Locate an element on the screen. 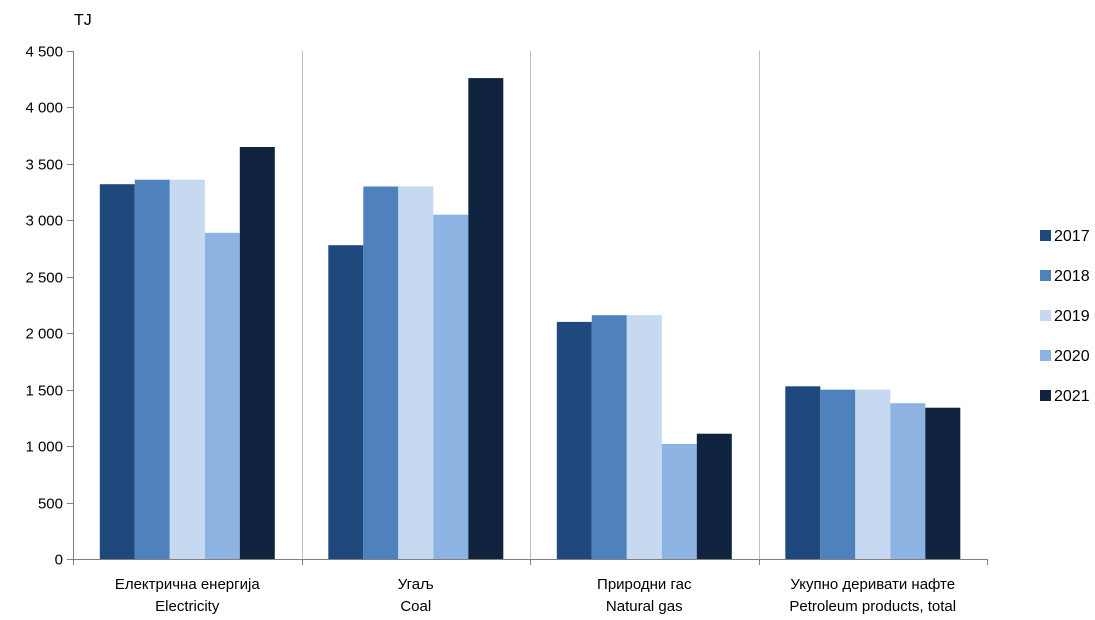  category-label-english: Coal is located at coordinates (415, 606).